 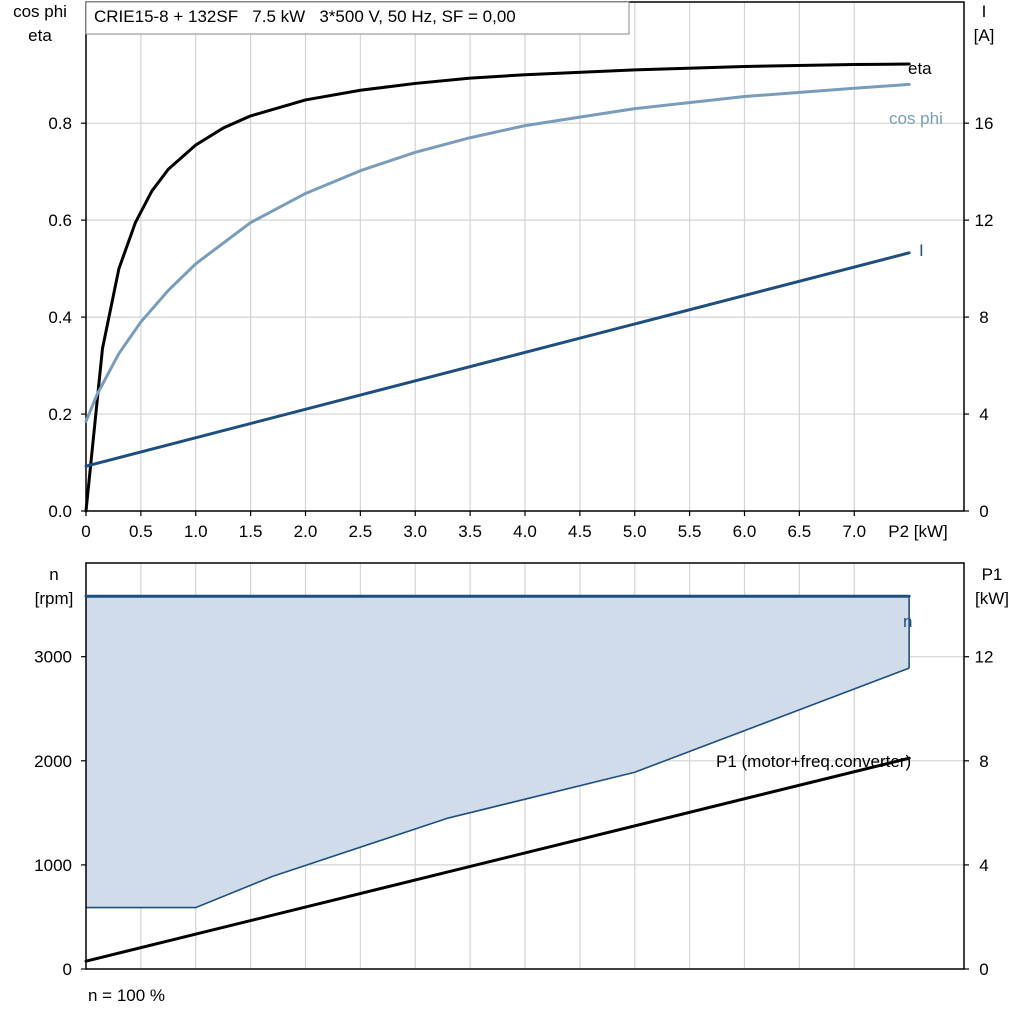 I want to click on x-tick-label: 7.0, so click(x=854, y=531).